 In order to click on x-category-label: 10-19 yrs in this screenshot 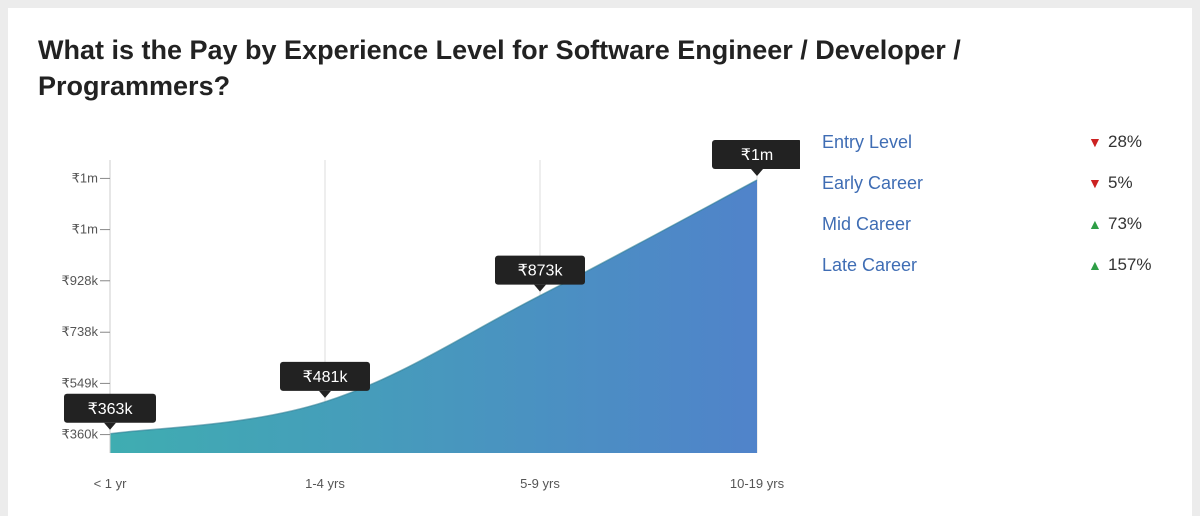, I will do `click(757, 483)`.